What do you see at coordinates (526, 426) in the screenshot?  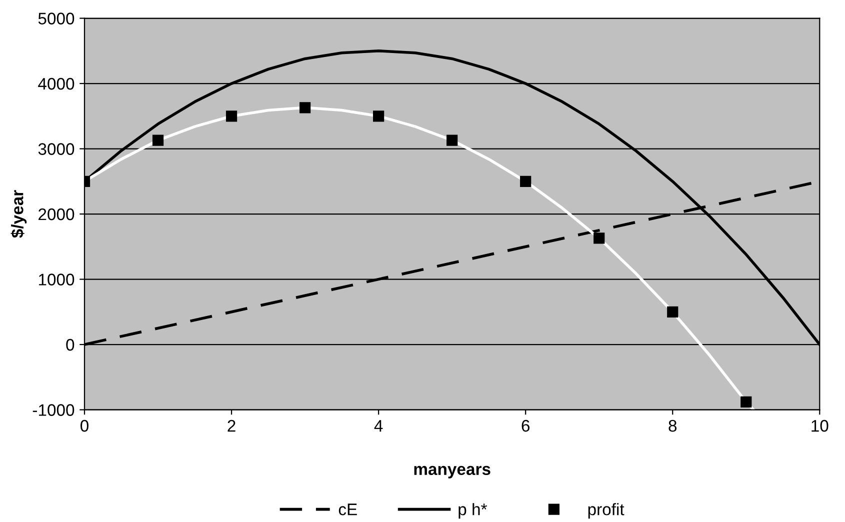 I see `x-tick-label: 6` at bounding box center [526, 426].